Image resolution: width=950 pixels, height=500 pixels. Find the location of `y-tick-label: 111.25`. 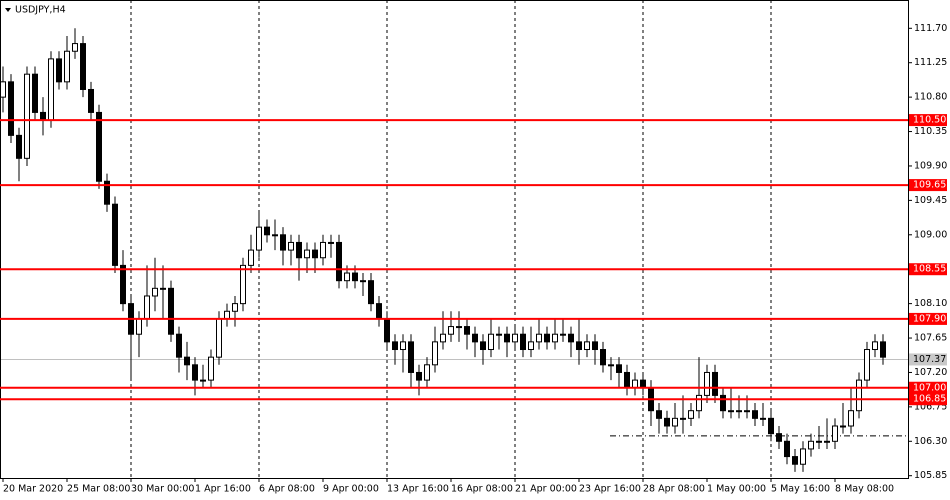

y-tick-label: 111.25 is located at coordinates (930, 62).